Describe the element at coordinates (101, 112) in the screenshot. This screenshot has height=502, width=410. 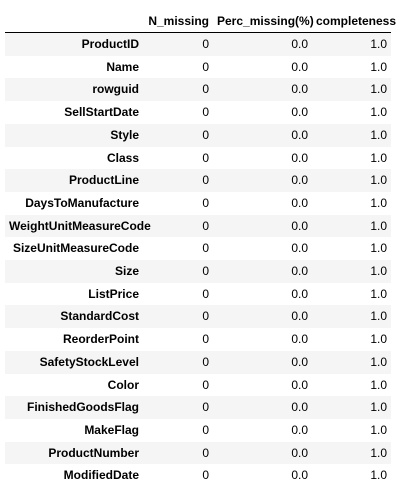
I see `row-index-label: SellStartDate` at that location.